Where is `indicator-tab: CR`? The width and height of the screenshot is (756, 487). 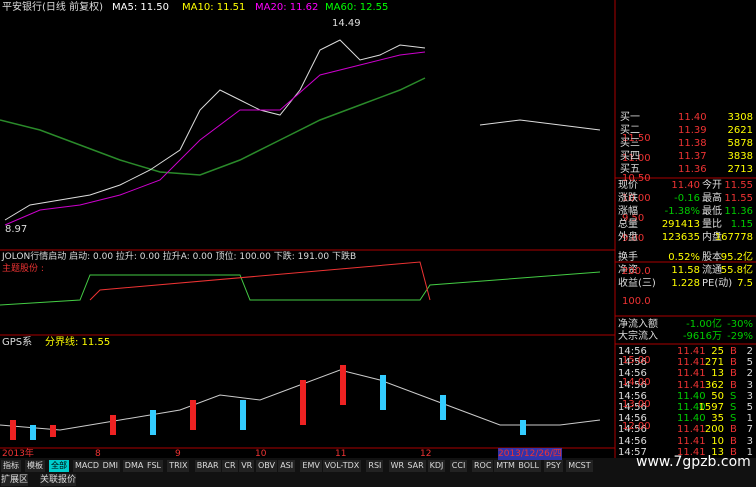 indicator-tab: CR is located at coordinates (230, 466).